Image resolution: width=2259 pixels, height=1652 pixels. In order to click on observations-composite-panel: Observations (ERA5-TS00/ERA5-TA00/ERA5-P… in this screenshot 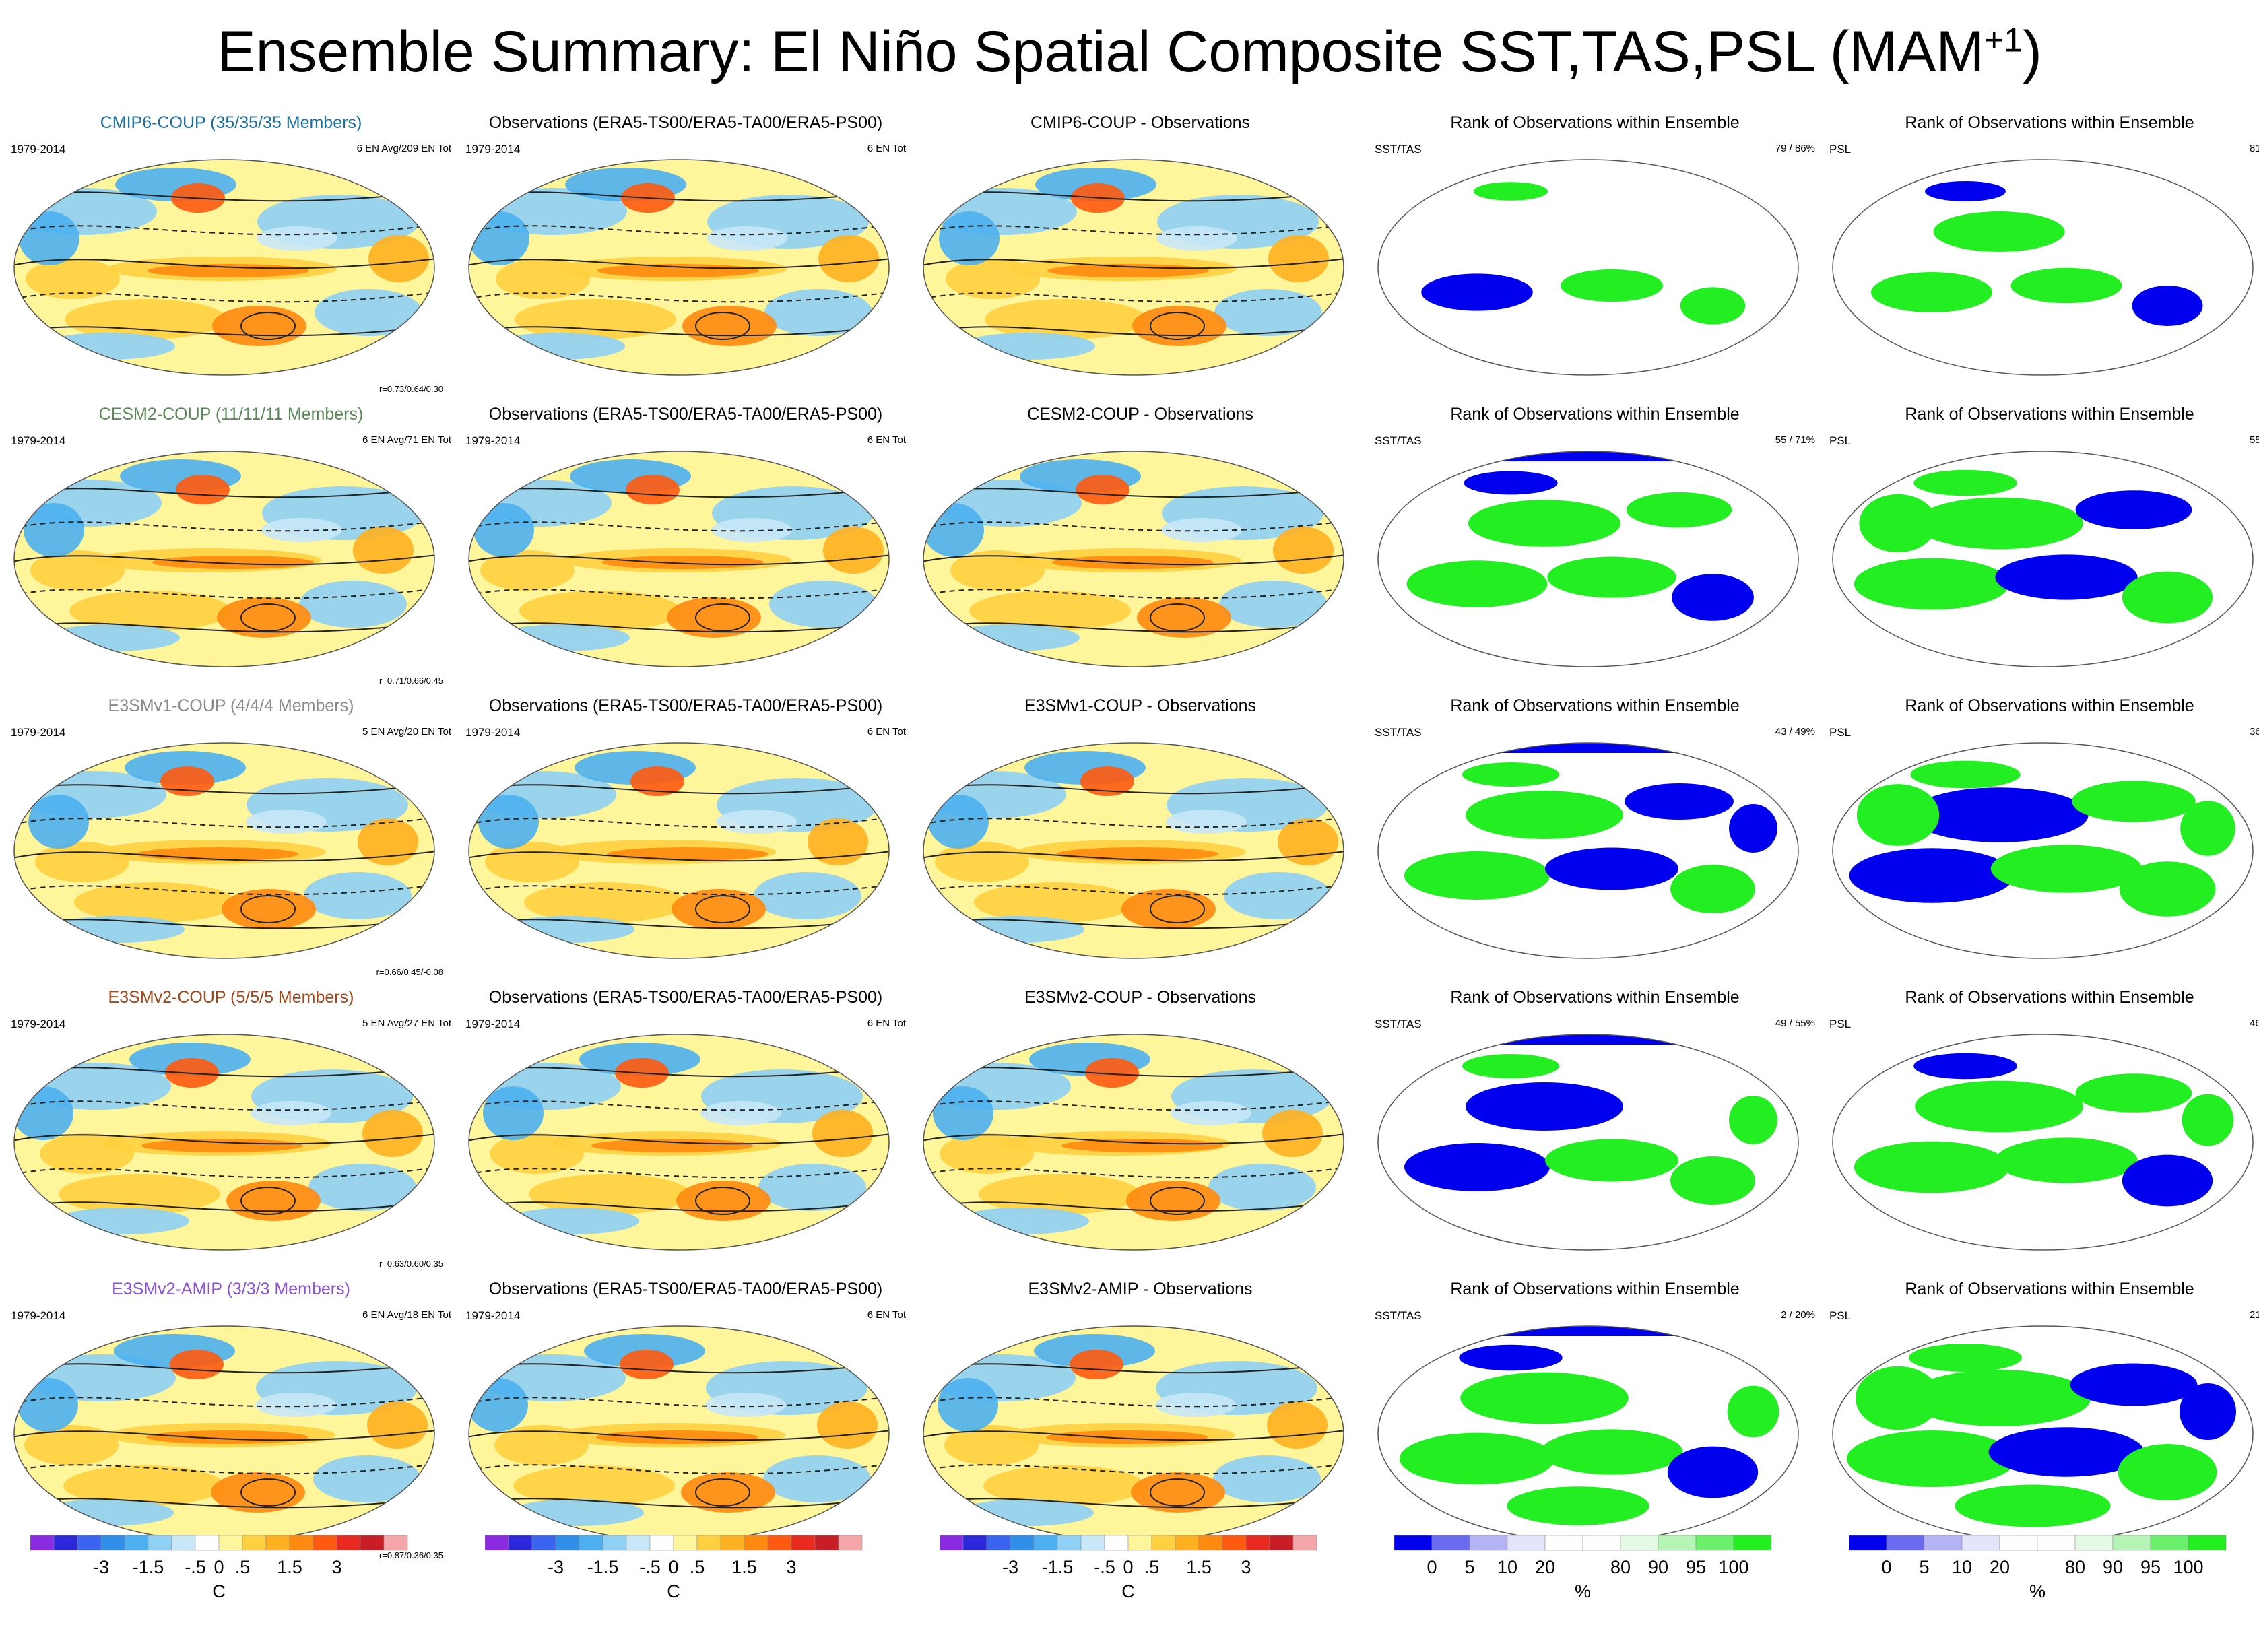, I will do `click(685, 1419)`.